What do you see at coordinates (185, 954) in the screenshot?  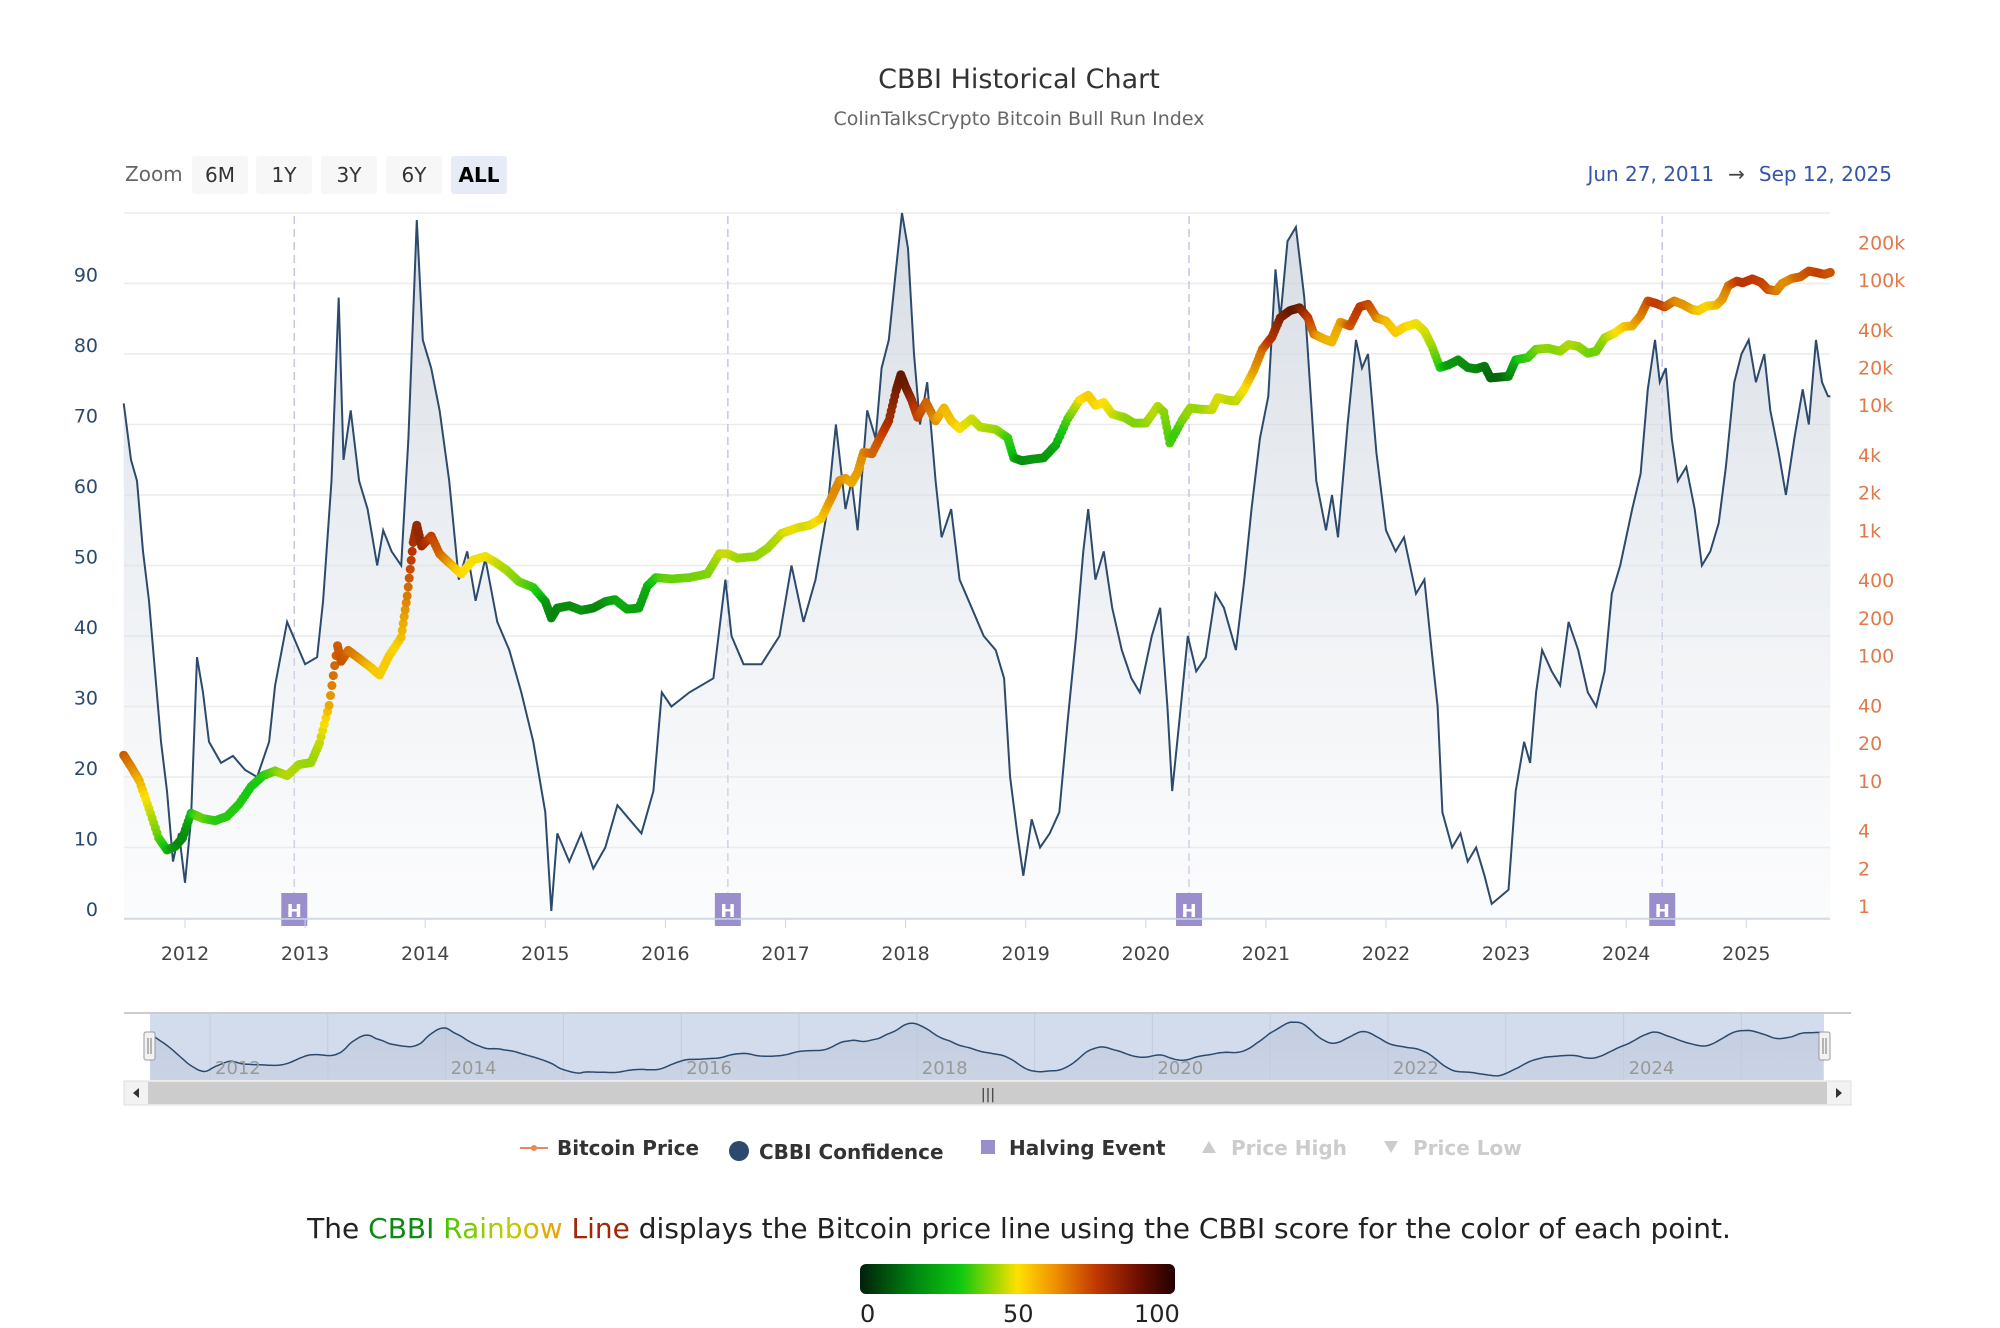 I see `x-tick-label: 2012` at bounding box center [185, 954].